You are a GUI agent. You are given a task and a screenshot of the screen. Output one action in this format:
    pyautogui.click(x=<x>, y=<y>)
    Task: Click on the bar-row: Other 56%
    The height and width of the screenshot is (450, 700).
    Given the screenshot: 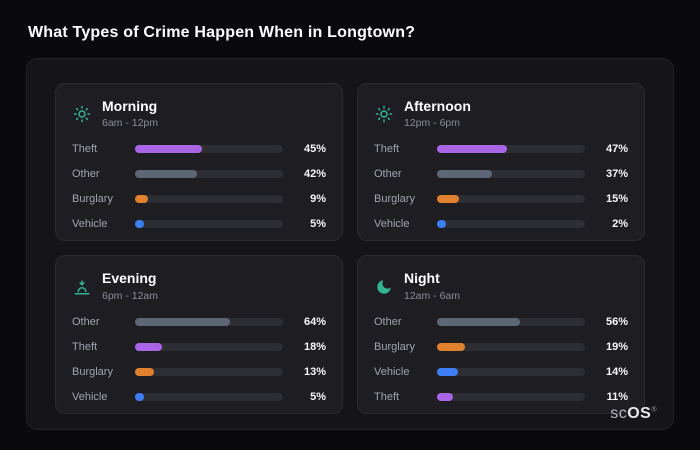 What is the action you would take?
    pyautogui.click(x=501, y=322)
    